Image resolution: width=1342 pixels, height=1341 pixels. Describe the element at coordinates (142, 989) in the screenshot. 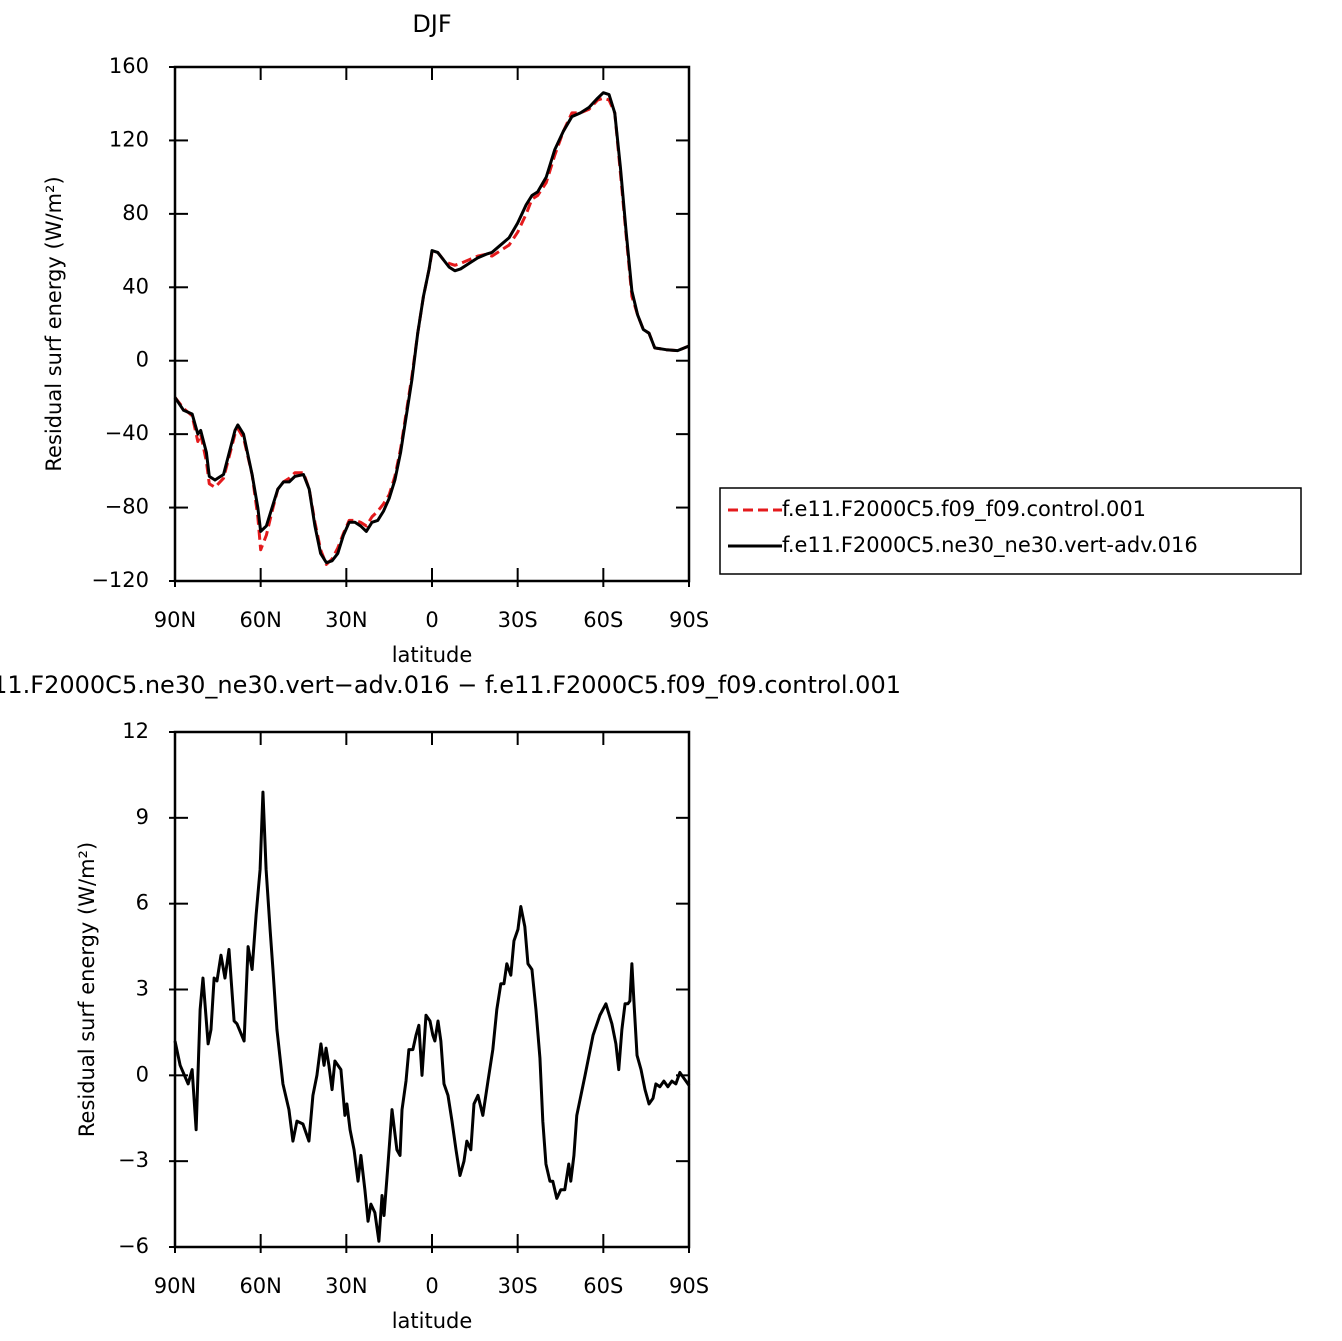

I see `y-tick-label: 3` at that location.